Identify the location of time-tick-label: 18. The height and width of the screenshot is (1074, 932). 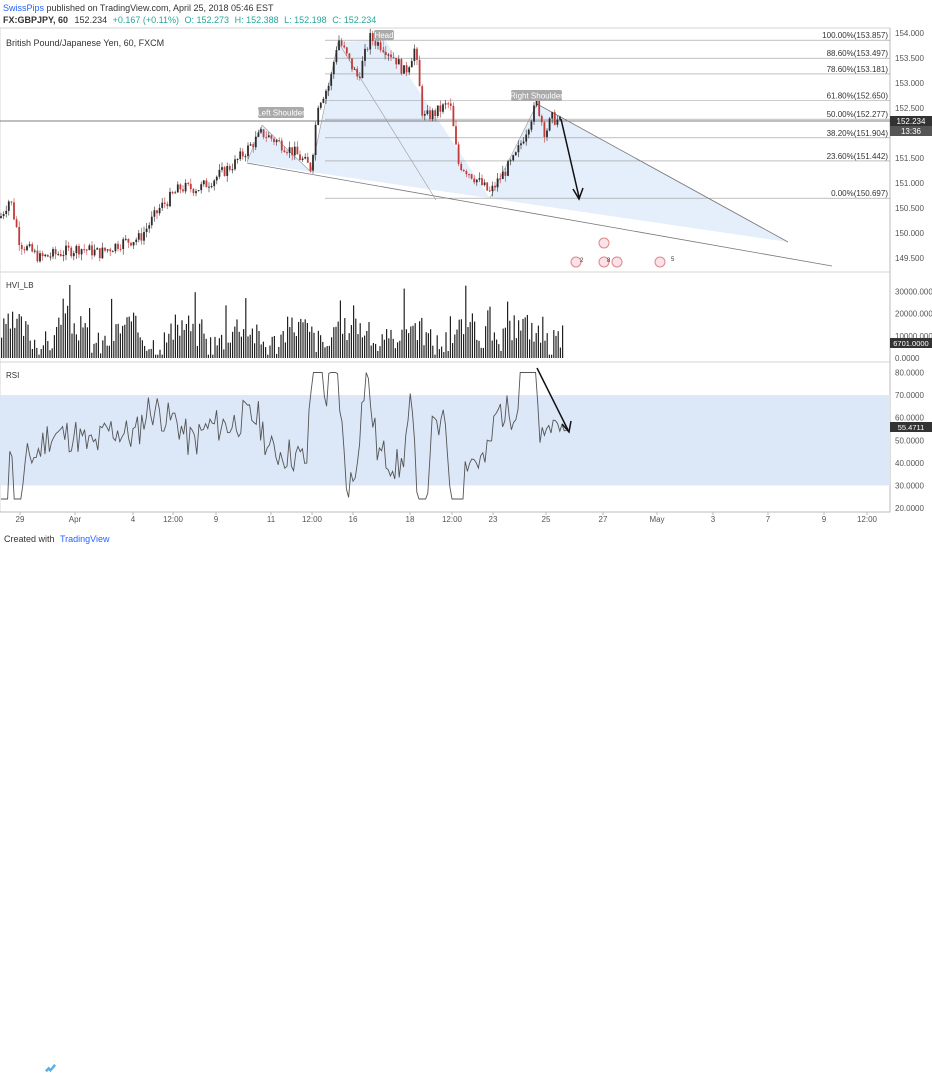
(410, 519).